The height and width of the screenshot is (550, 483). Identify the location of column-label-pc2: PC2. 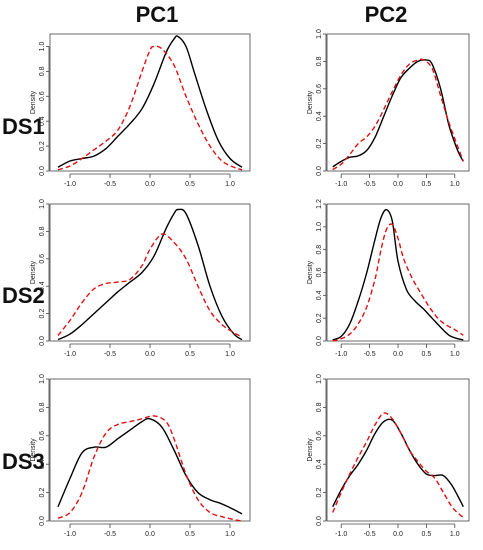
(386, 14).